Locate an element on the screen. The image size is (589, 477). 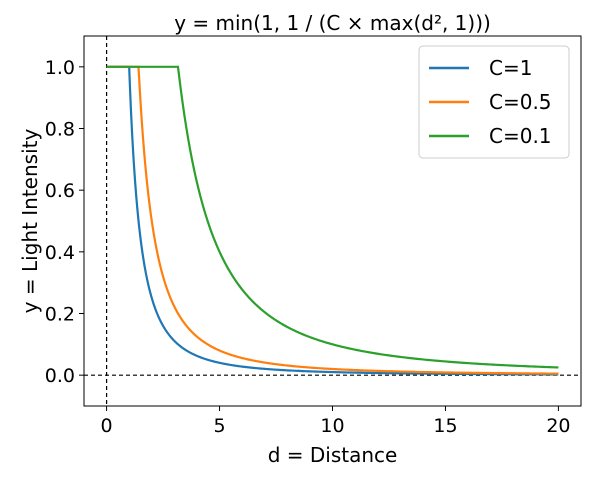
x-tick-label: 5 is located at coordinates (219, 426).